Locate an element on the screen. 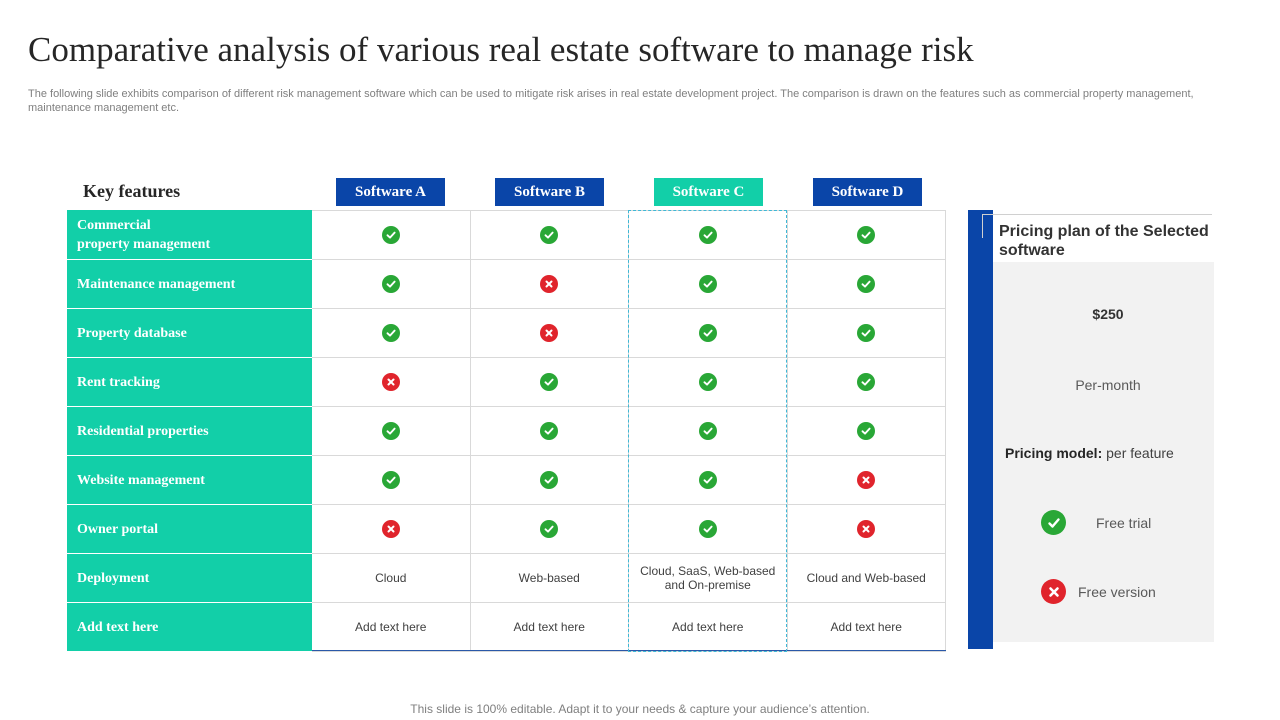  pricing-model-value: per feature is located at coordinates (1140, 453).